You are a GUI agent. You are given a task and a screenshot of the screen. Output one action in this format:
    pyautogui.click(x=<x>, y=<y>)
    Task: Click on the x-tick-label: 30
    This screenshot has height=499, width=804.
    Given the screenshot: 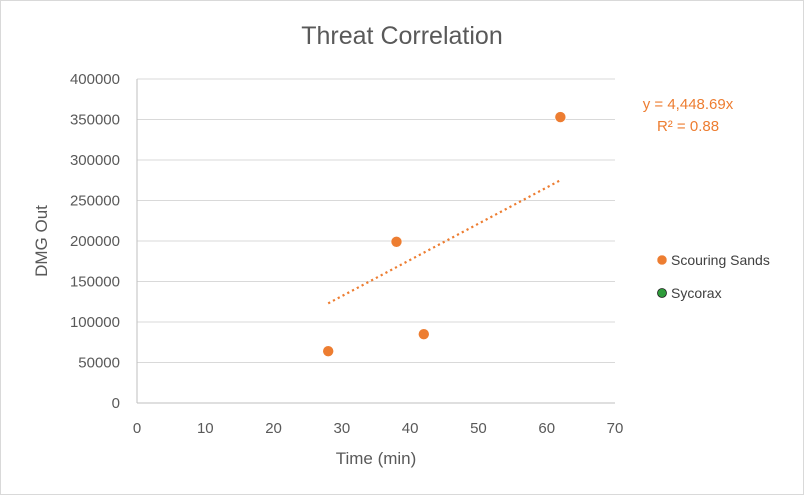 What is the action you would take?
    pyautogui.click(x=342, y=428)
    